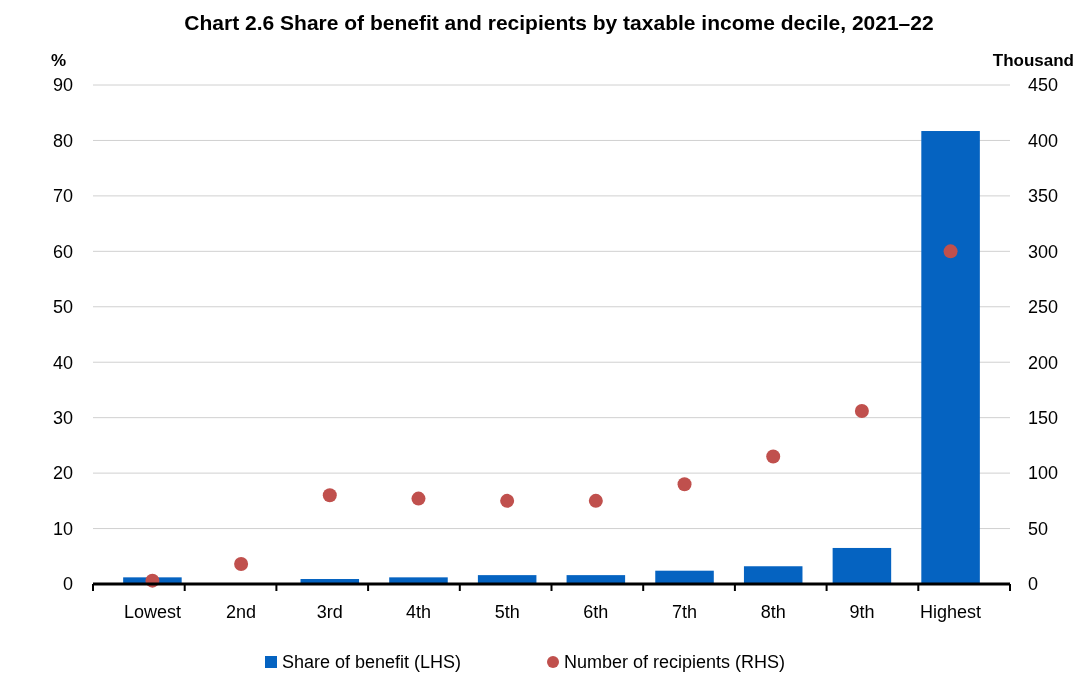 Image resolution: width=1078 pixels, height=675 pixels. Describe the element at coordinates (62, 196) in the screenshot. I see `y-tick-label: 70` at that location.